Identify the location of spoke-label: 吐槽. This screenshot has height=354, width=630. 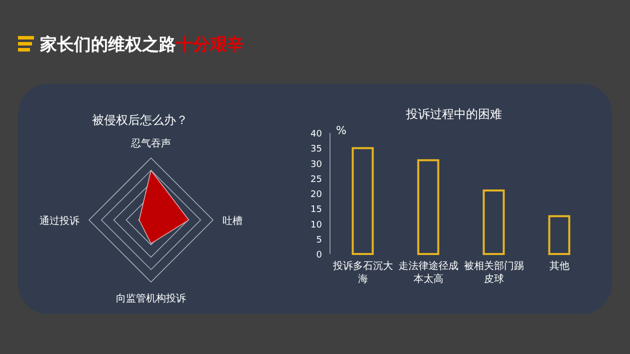
(232, 221).